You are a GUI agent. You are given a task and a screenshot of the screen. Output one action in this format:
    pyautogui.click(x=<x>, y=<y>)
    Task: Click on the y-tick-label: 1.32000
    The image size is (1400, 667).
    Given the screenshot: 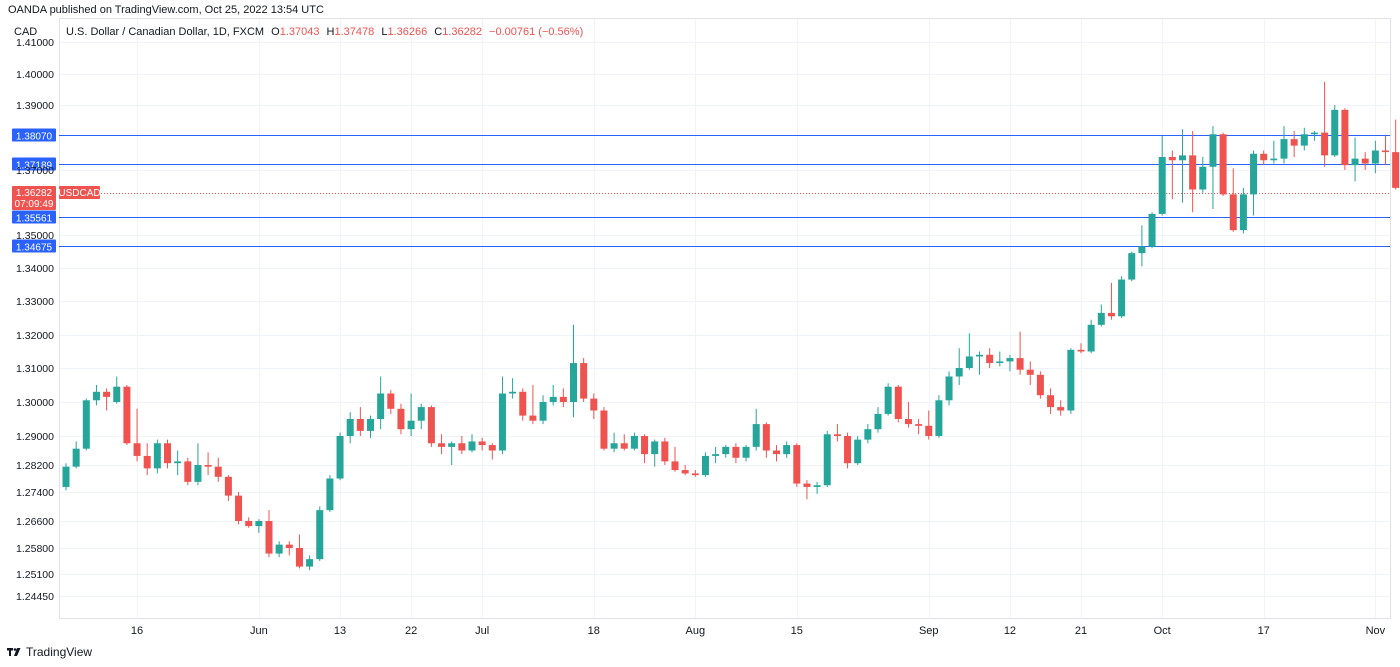 What is the action you would take?
    pyautogui.click(x=35, y=336)
    